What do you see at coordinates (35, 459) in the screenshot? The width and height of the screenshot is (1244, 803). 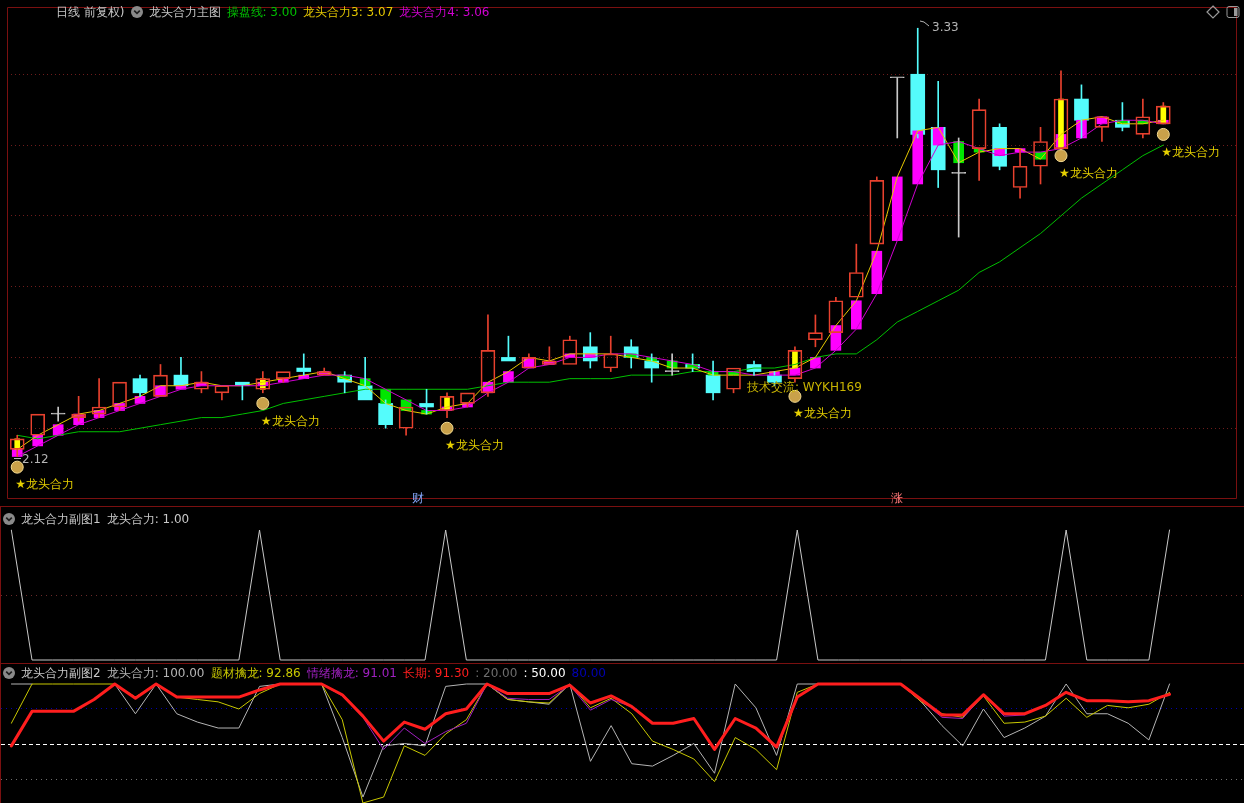 I see `annotation: 2.12` at bounding box center [35, 459].